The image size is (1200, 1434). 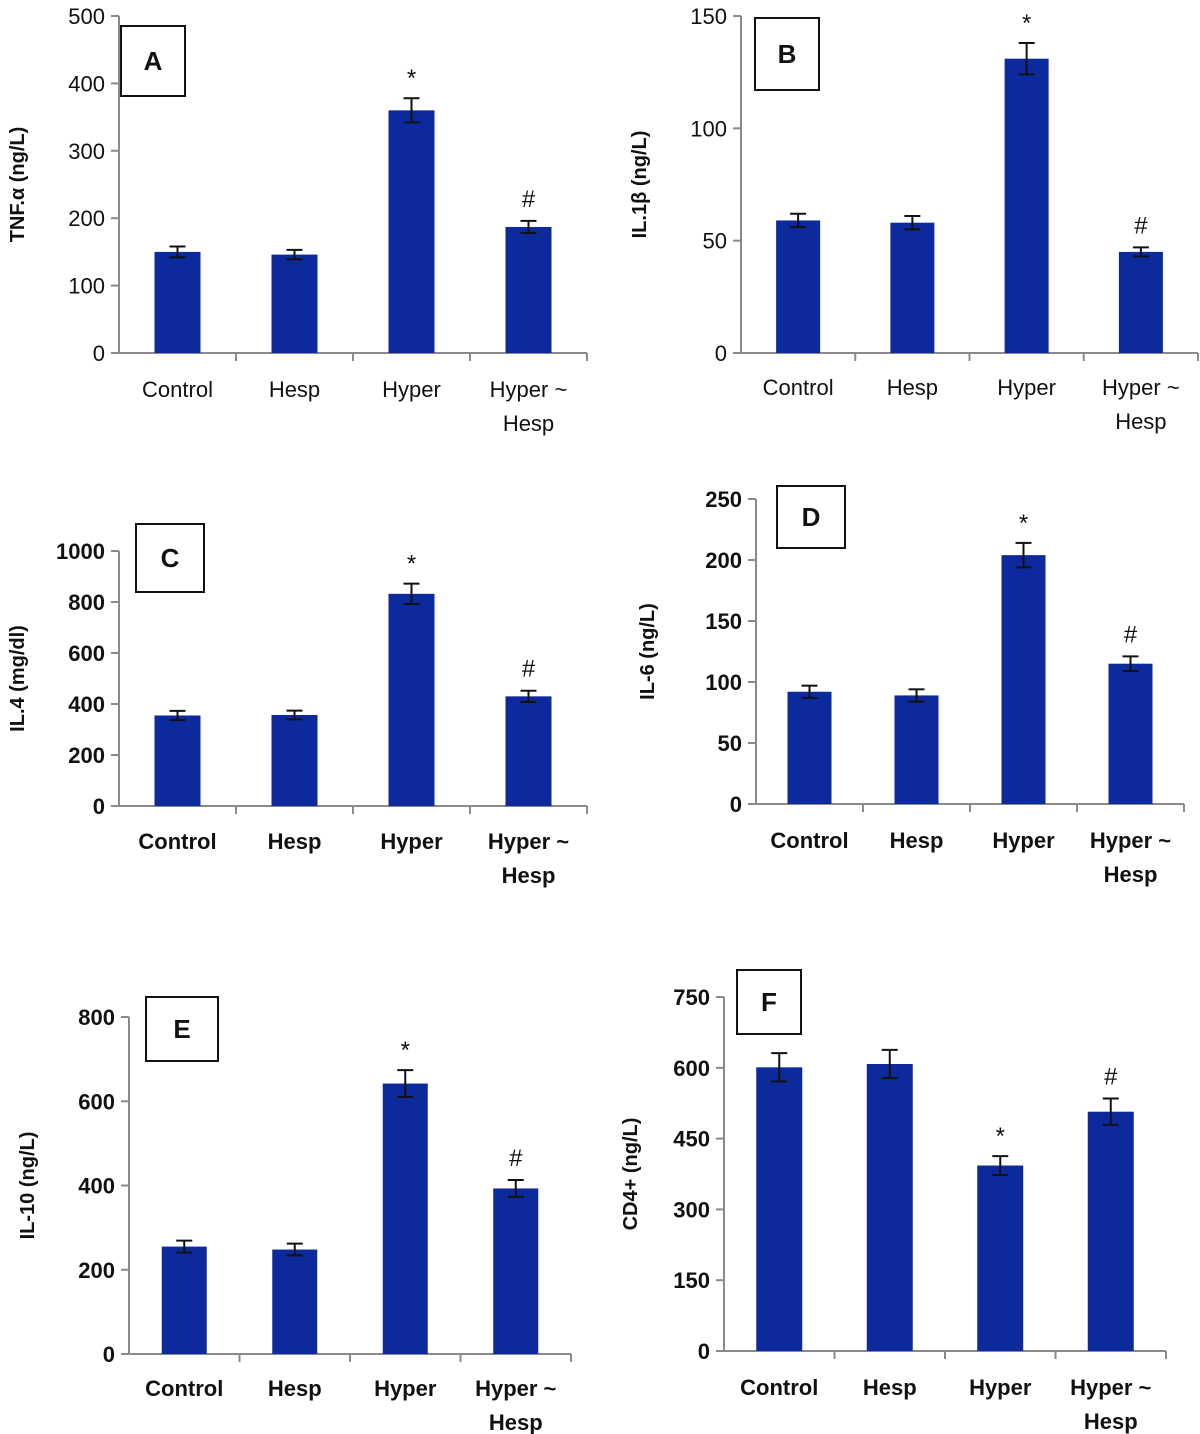 What do you see at coordinates (648, 651) in the screenshot?
I see `y-axis-label: IL-6 (ng/L)` at bounding box center [648, 651].